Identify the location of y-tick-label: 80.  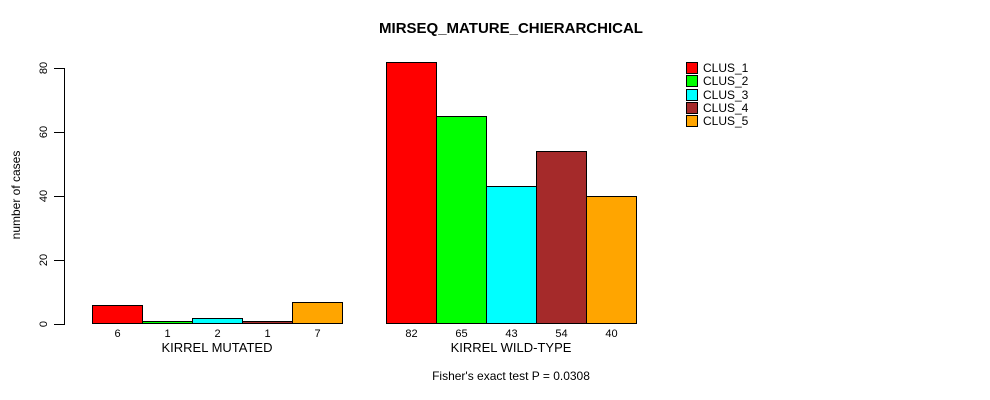
(44, 68).